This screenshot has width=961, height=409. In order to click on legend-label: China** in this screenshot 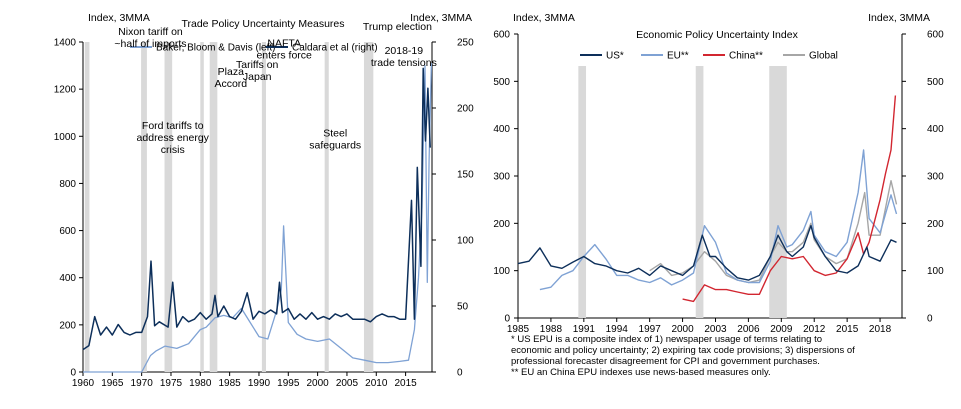, I will do `click(746, 56)`.